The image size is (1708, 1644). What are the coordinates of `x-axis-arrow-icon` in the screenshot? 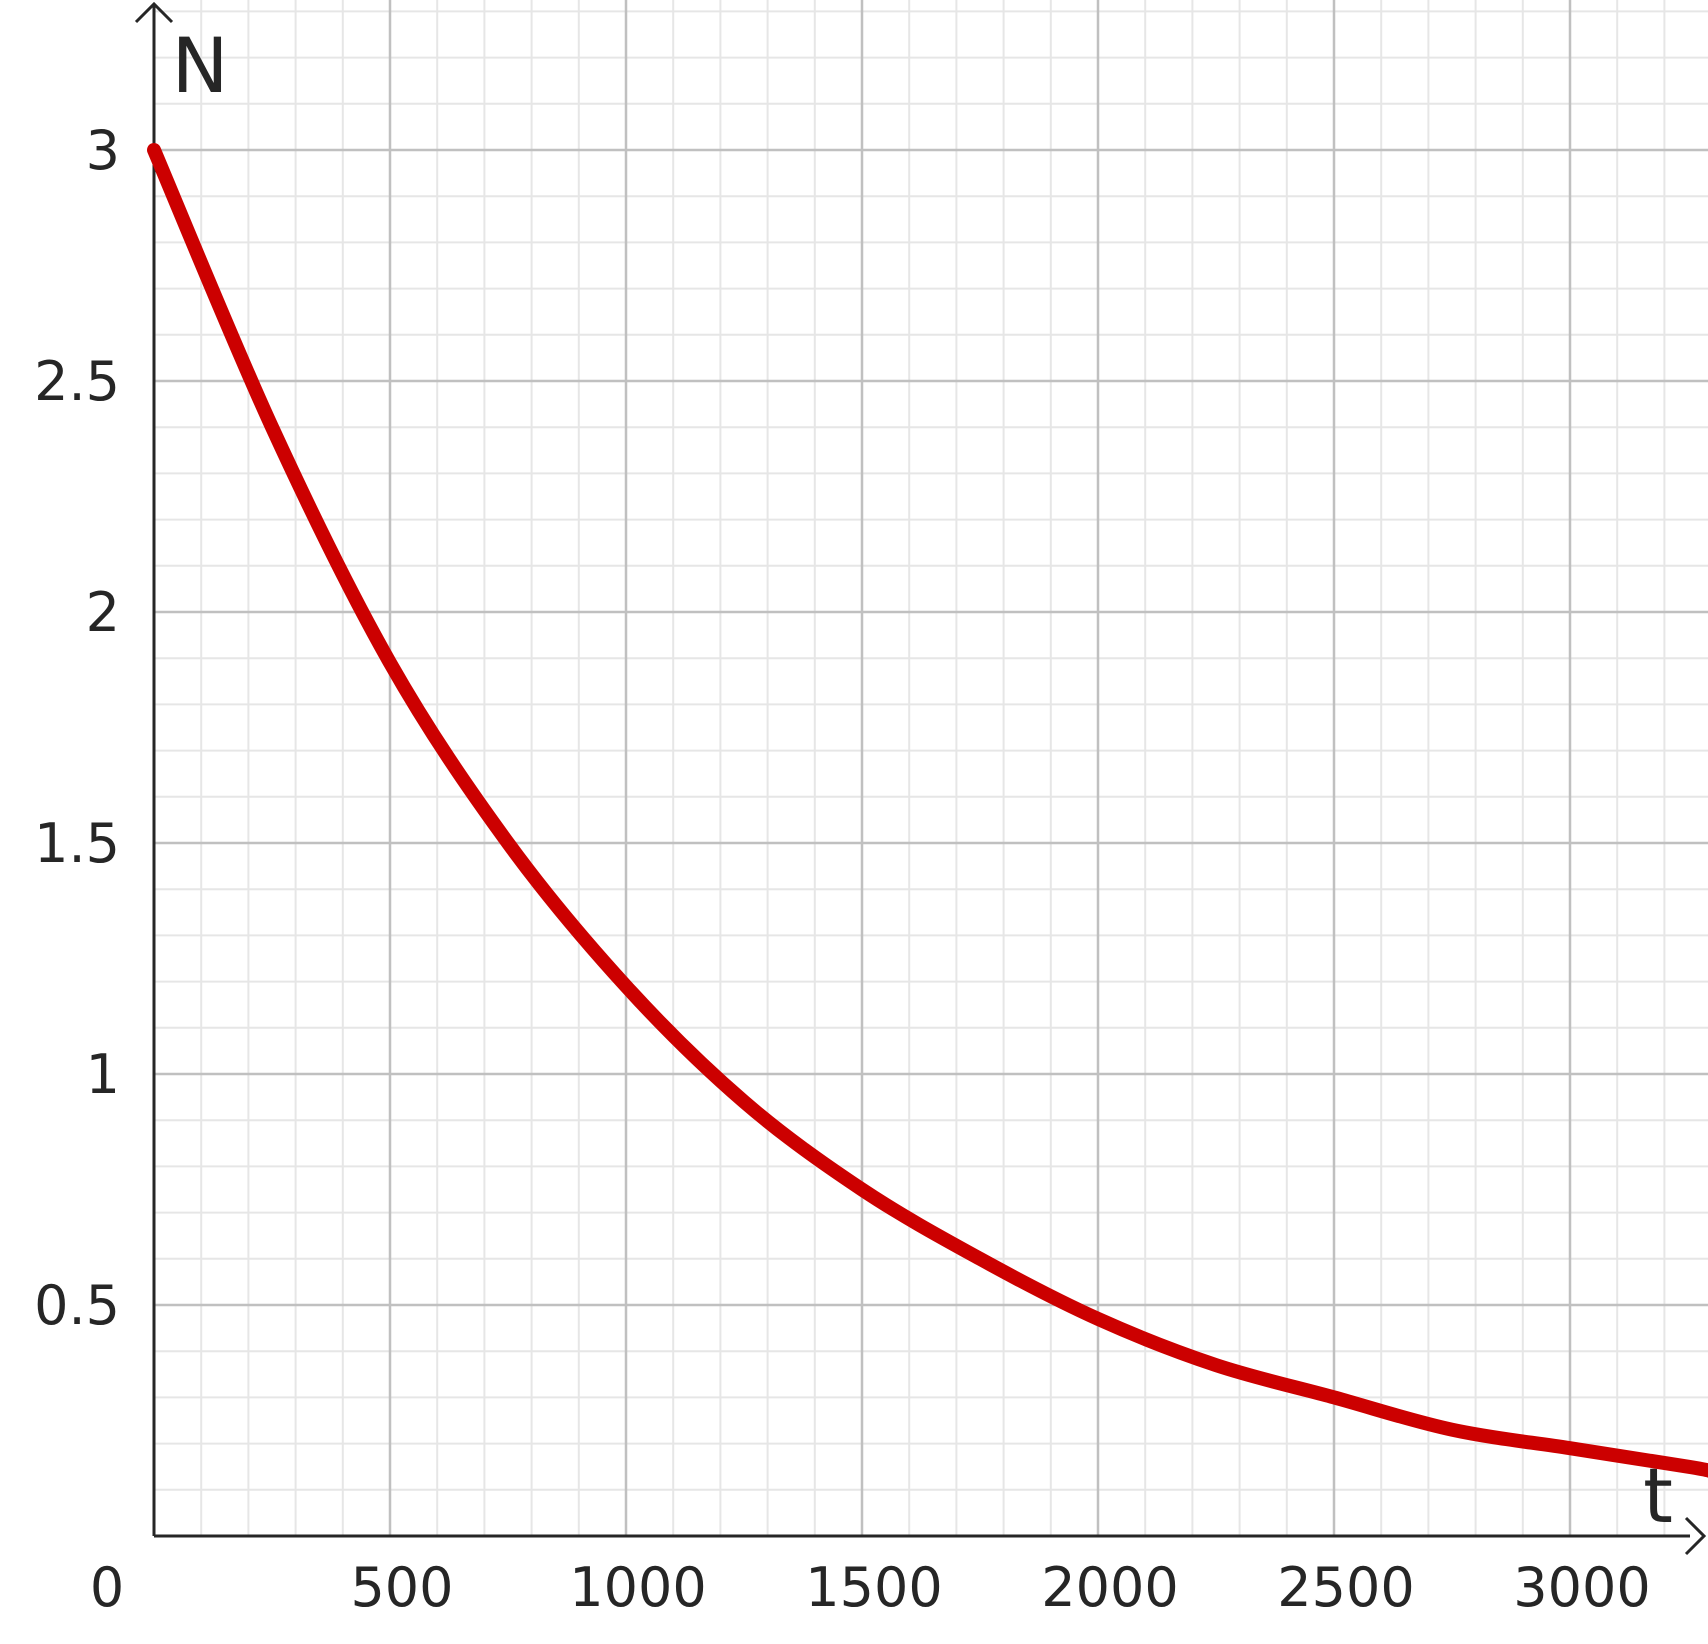 It's located at (1695, 1536).